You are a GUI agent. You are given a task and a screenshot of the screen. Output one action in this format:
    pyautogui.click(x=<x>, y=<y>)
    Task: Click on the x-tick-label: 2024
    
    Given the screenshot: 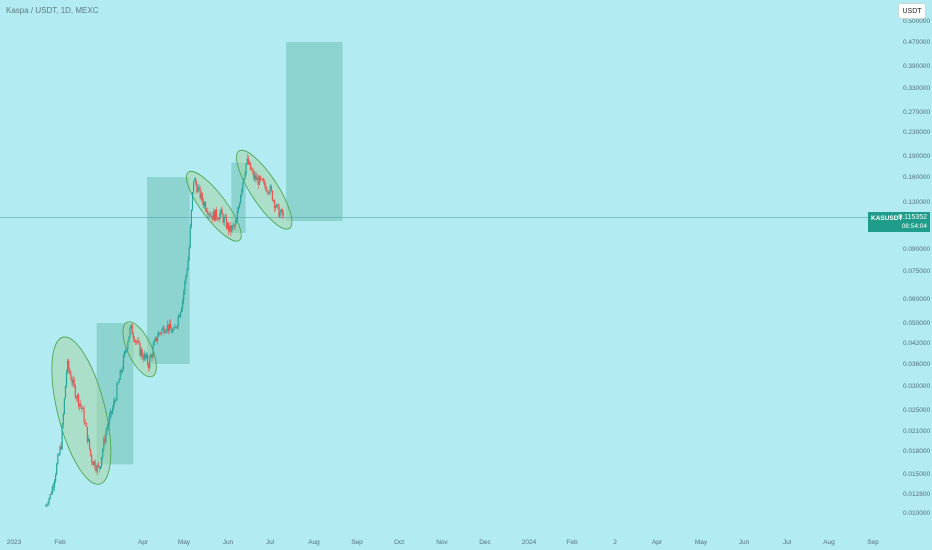 What is the action you would take?
    pyautogui.click(x=529, y=542)
    